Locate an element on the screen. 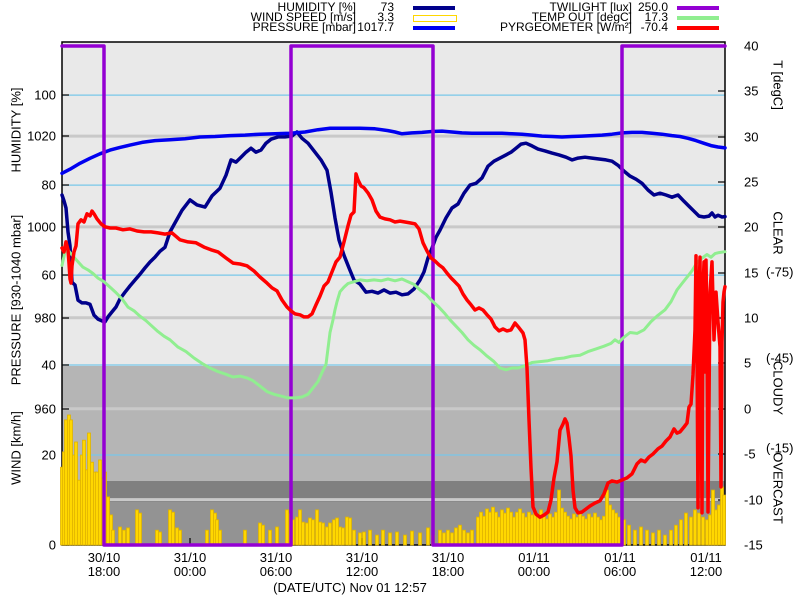  legend-swatch-twilight is located at coordinates (698, 8).